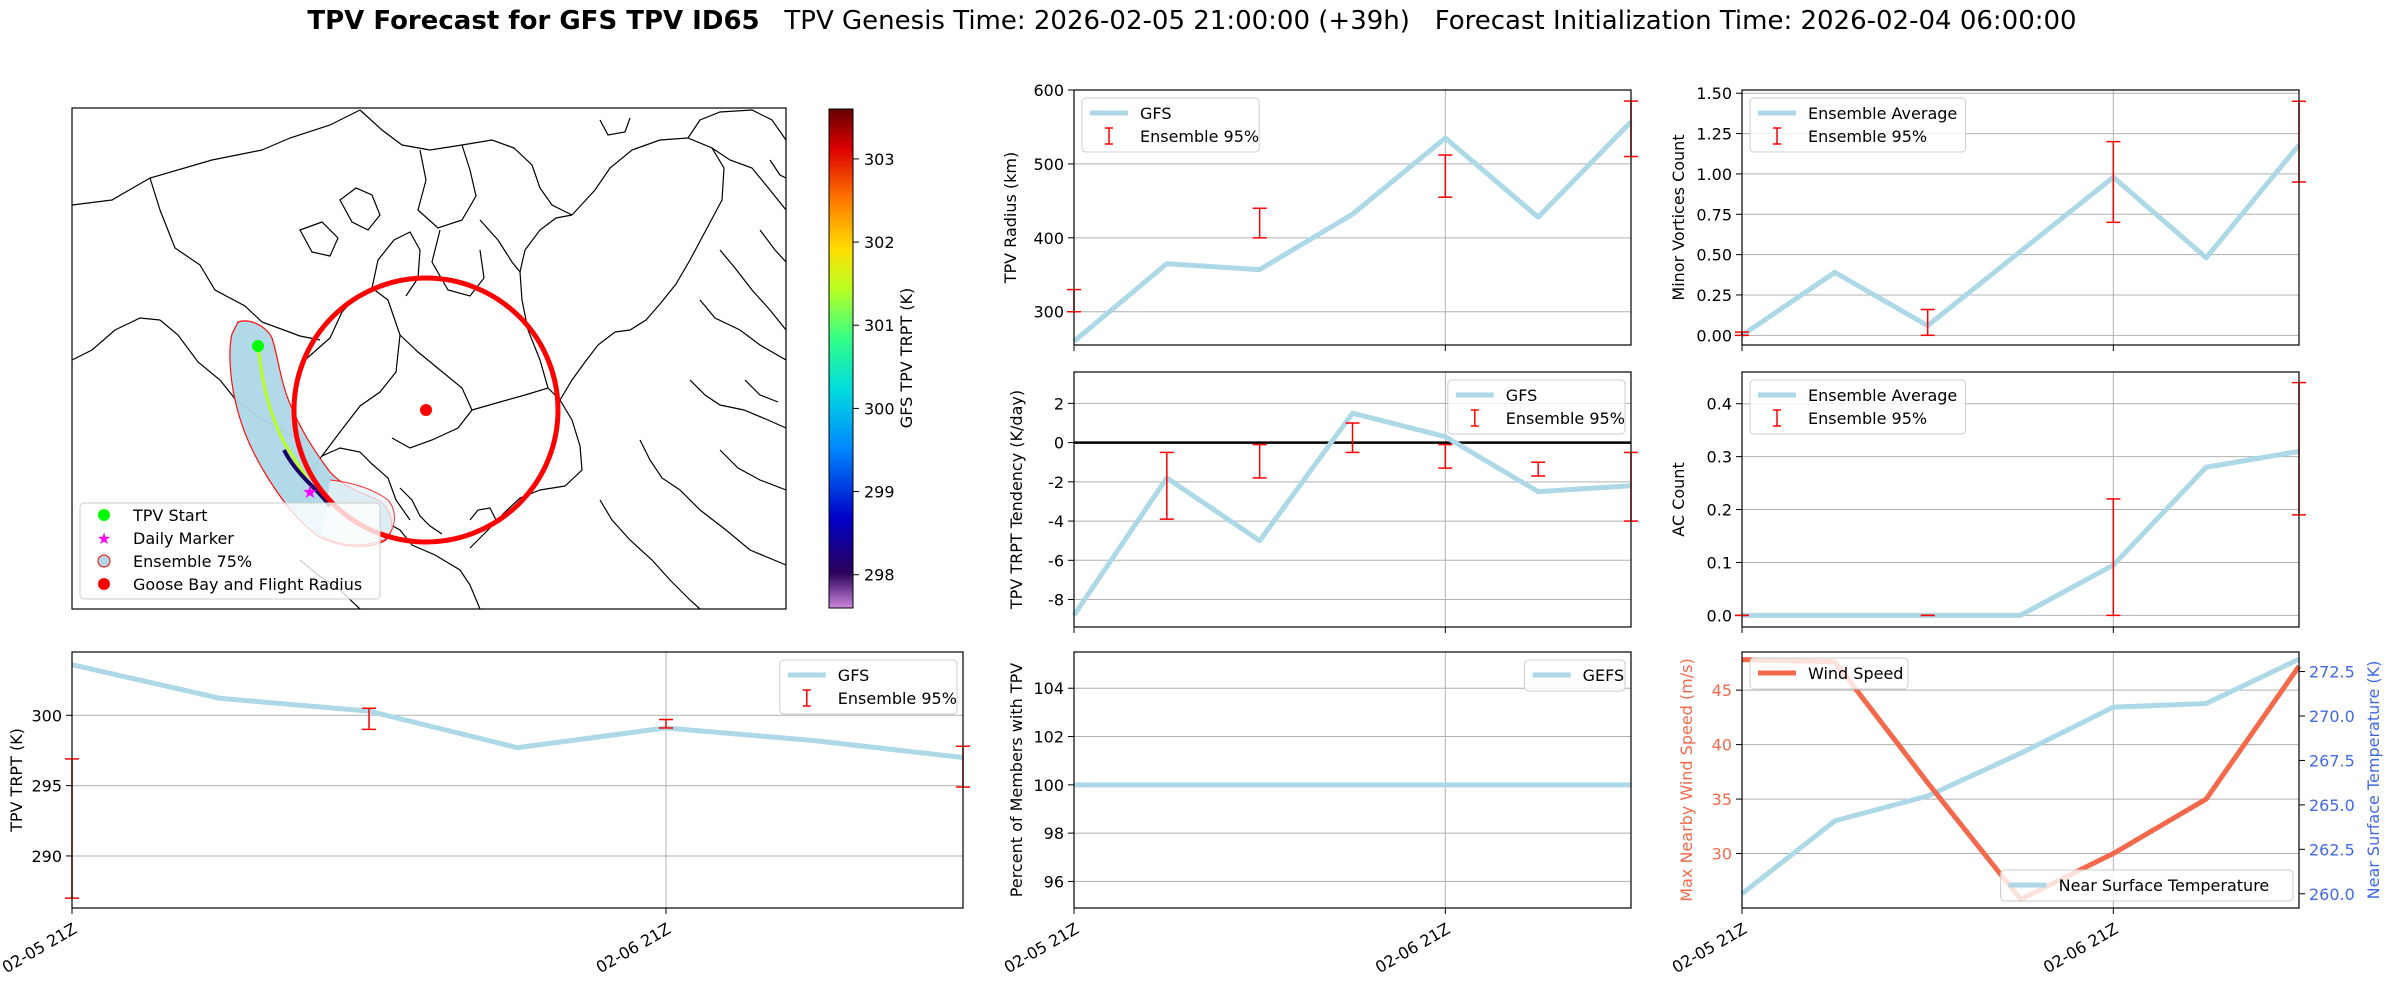  I want to click on ytick-label-5: 1.25, so click(1714, 134).